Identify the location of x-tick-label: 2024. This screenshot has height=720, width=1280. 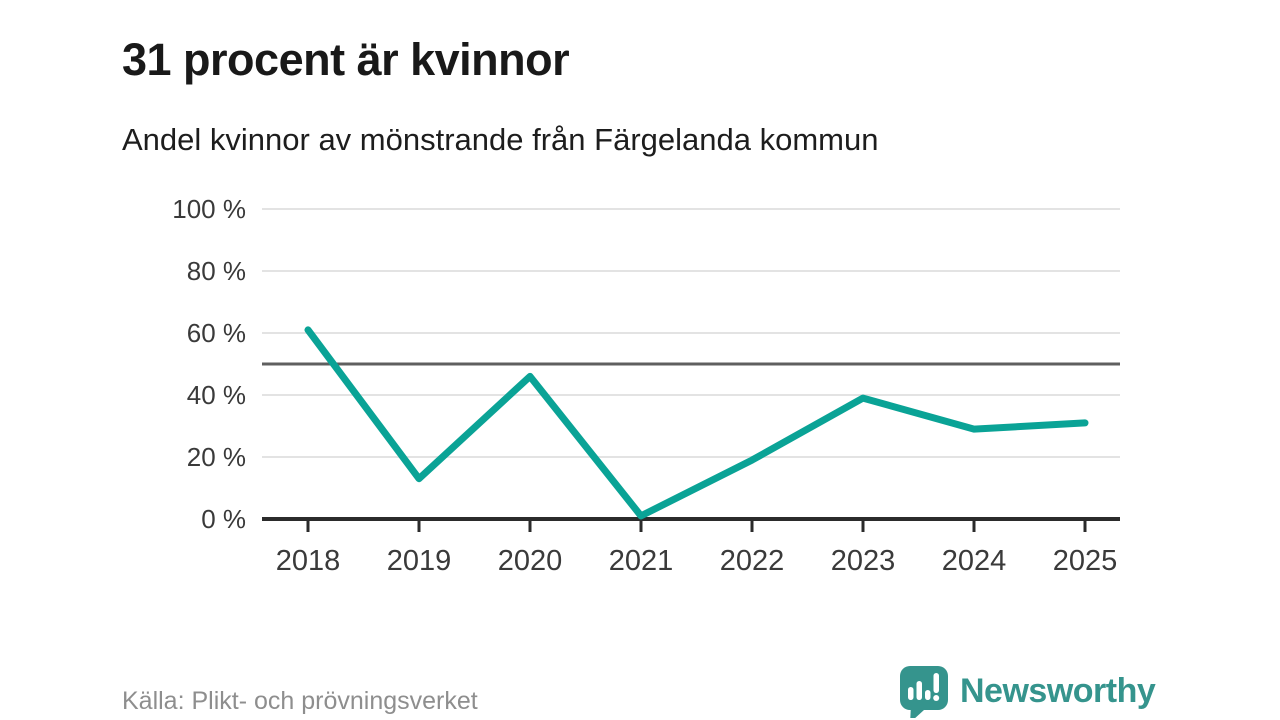
(974, 561).